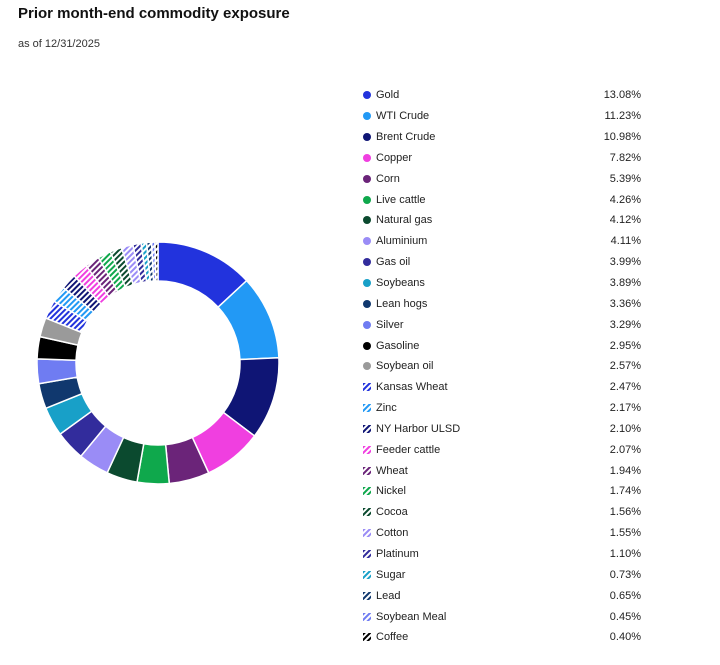  I want to click on legend-value: 1.10%, so click(625, 553).